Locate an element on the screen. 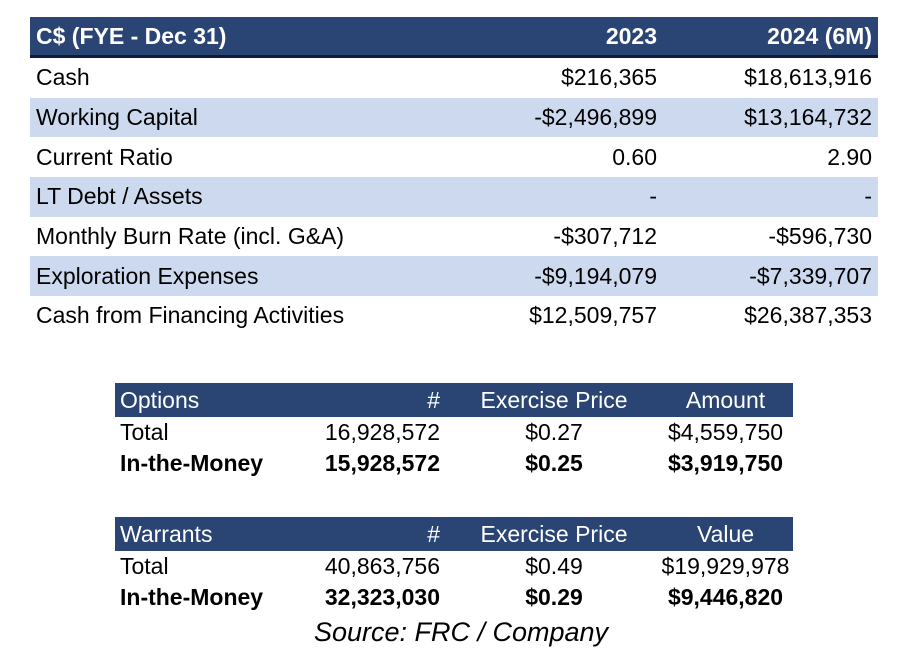 This screenshot has height=662, width=922. row-2023: -$2,496,899 is located at coordinates (595, 117).